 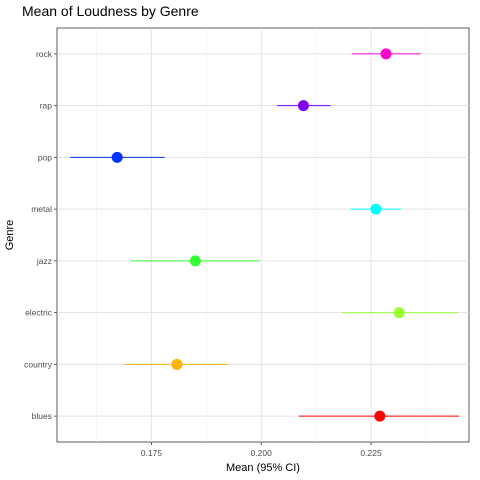 I want to click on y-tick-label-jazz: jazz, so click(x=44, y=261).